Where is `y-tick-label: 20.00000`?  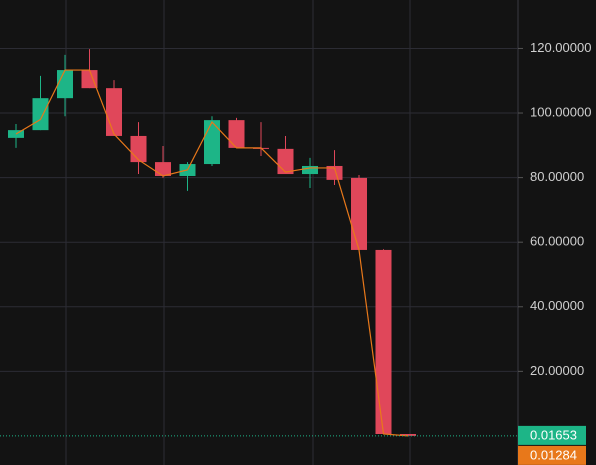
y-tick-label: 20.00000 is located at coordinates (557, 370).